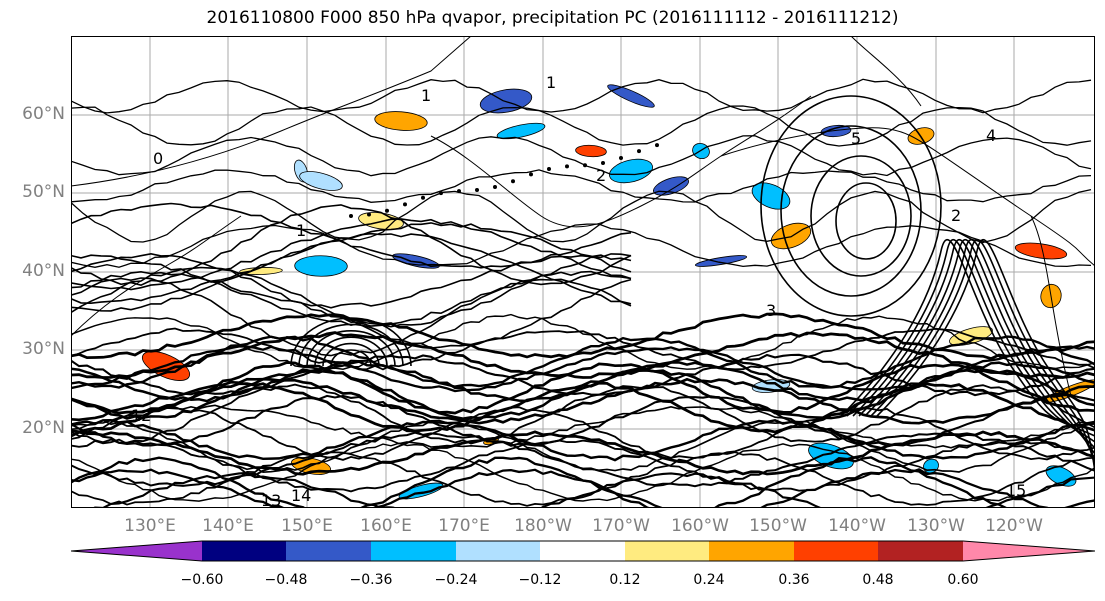  I want to click on lon-label-140e: 140°E, so click(228, 526).